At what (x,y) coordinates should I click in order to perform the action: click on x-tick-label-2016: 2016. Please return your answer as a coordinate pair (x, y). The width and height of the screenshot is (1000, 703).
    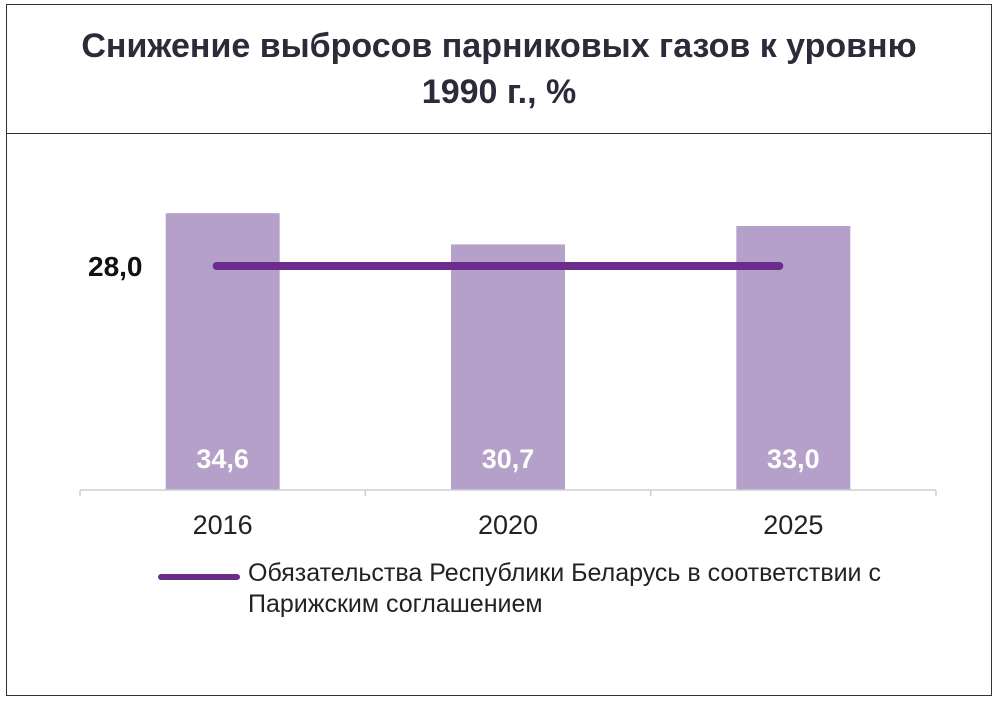
    Looking at the image, I should click on (223, 525).